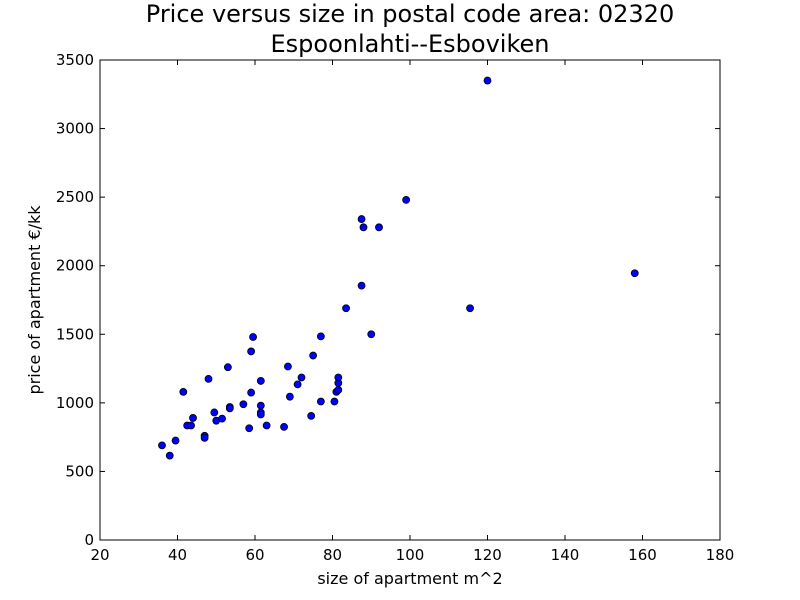 The width and height of the screenshot is (800, 600). Describe the element at coordinates (75, 60) in the screenshot. I see `y-tick-label: 3500` at that location.